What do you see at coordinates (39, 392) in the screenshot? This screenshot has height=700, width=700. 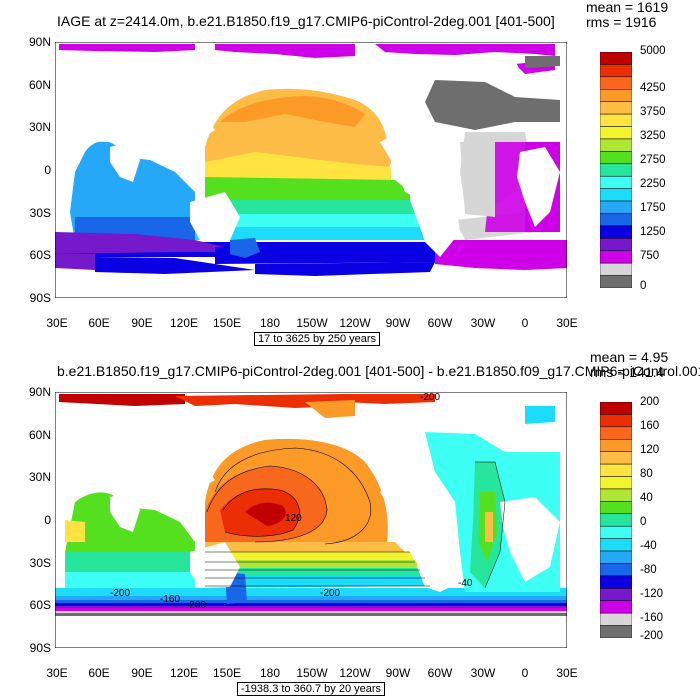 I see `p2-lat-90n: 90N` at bounding box center [39, 392].